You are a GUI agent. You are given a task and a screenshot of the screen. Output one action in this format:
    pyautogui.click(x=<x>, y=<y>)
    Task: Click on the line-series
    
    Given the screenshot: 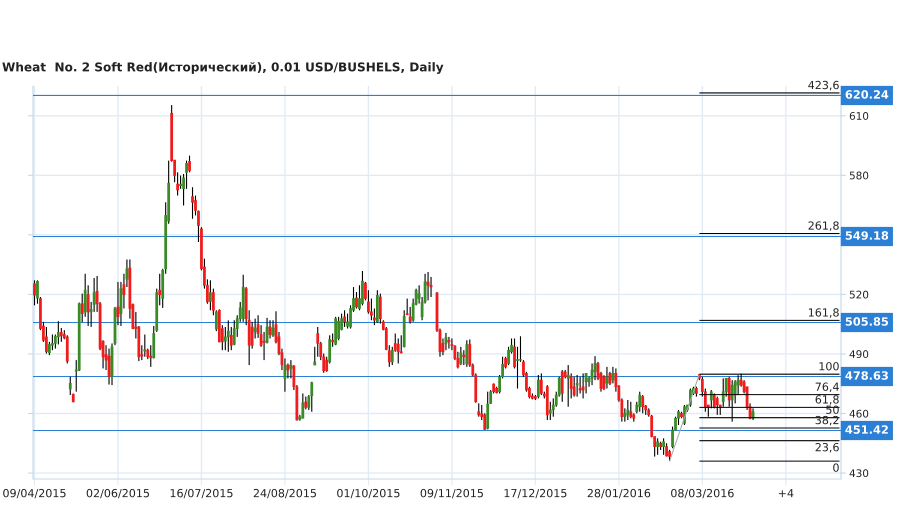 What is the action you would take?
    pyautogui.click(x=684, y=418)
    